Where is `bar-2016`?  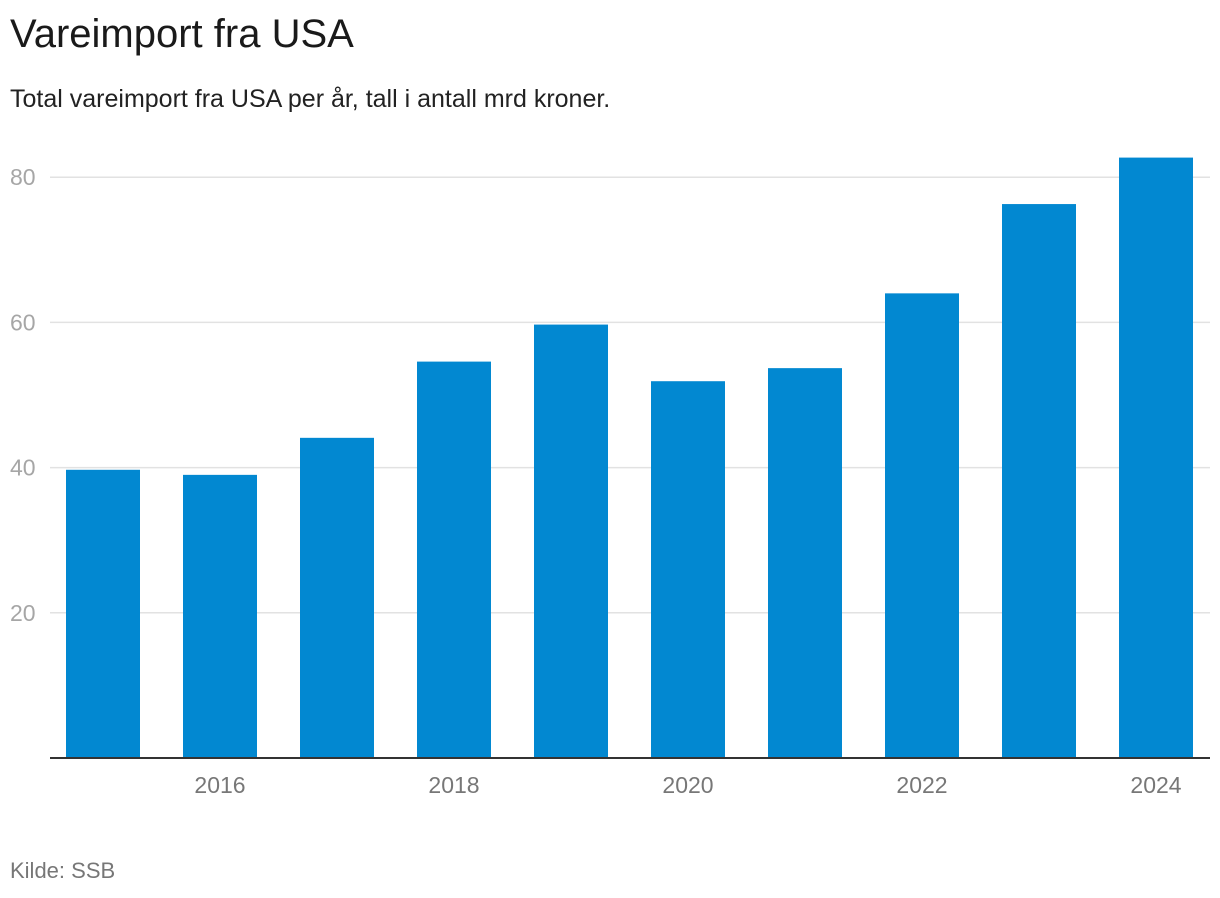
bar-2016 is located at coordinates (220, 616).